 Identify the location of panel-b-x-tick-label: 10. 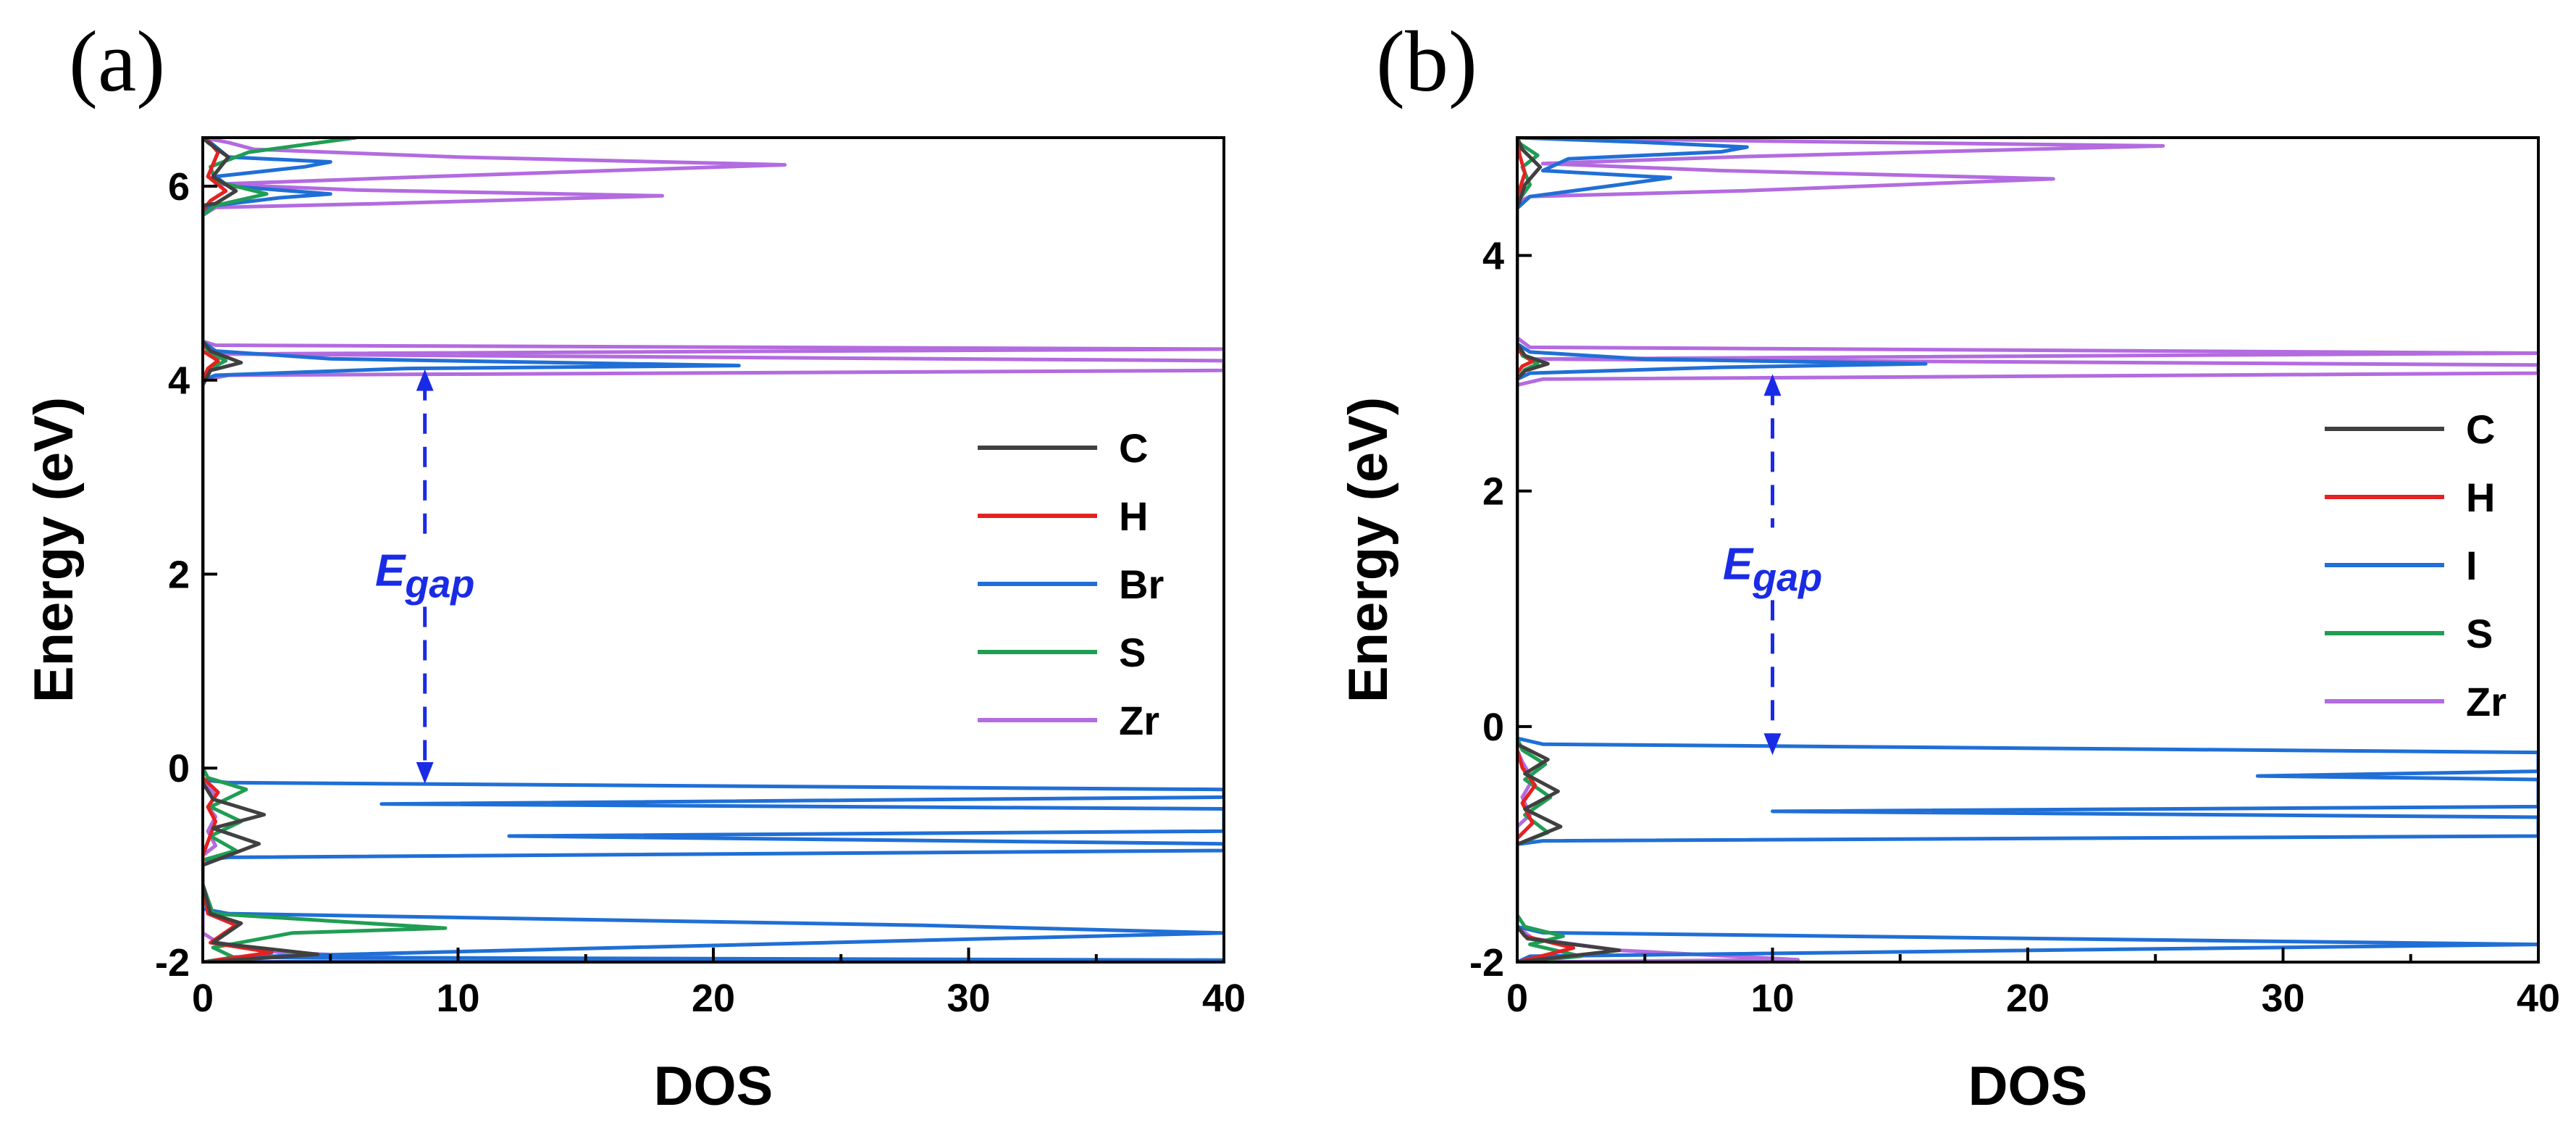
(1772, 998).